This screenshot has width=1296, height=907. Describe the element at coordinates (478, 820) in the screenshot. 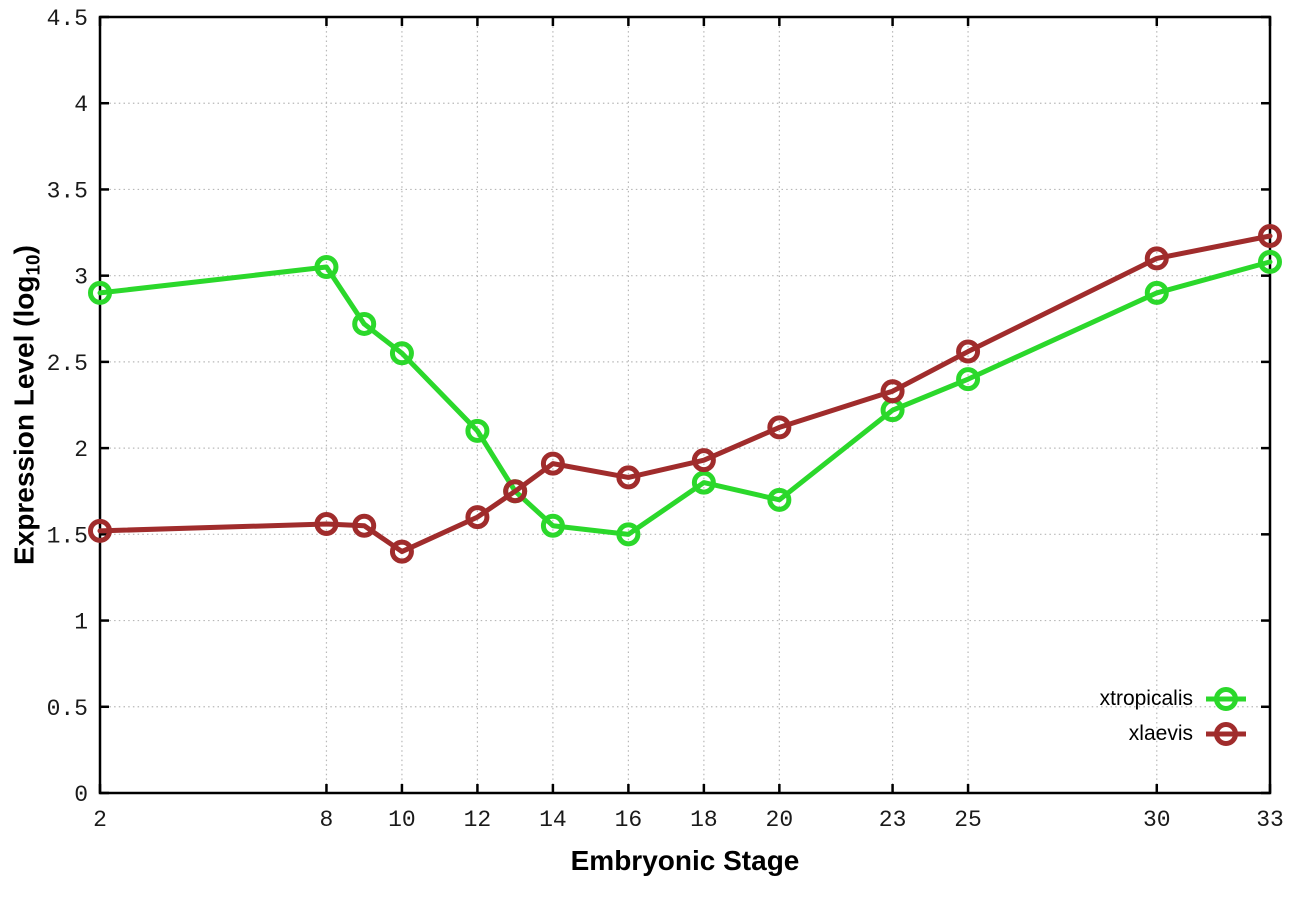

I see `x-tick-label: 12` at that location.